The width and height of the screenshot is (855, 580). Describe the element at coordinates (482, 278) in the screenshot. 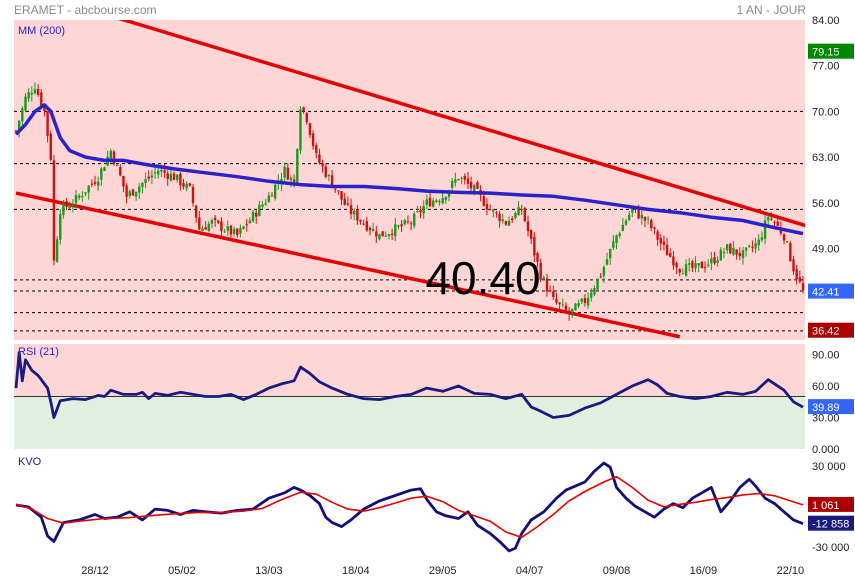

I see `current-price-overlay: 40.40` at that location.